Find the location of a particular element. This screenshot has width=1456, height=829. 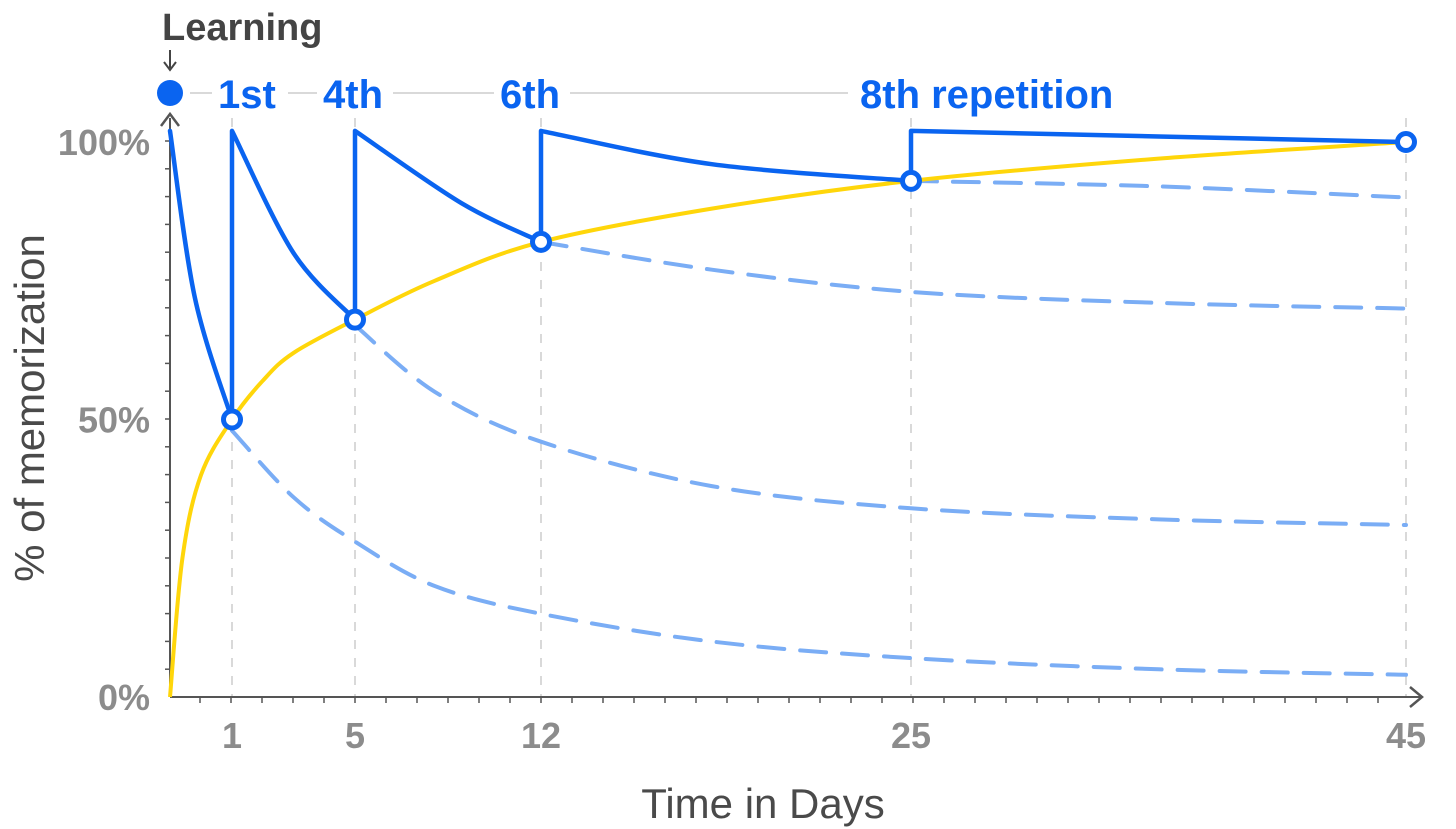

y-tick-label: 50% is located at coordinates (114, 420).